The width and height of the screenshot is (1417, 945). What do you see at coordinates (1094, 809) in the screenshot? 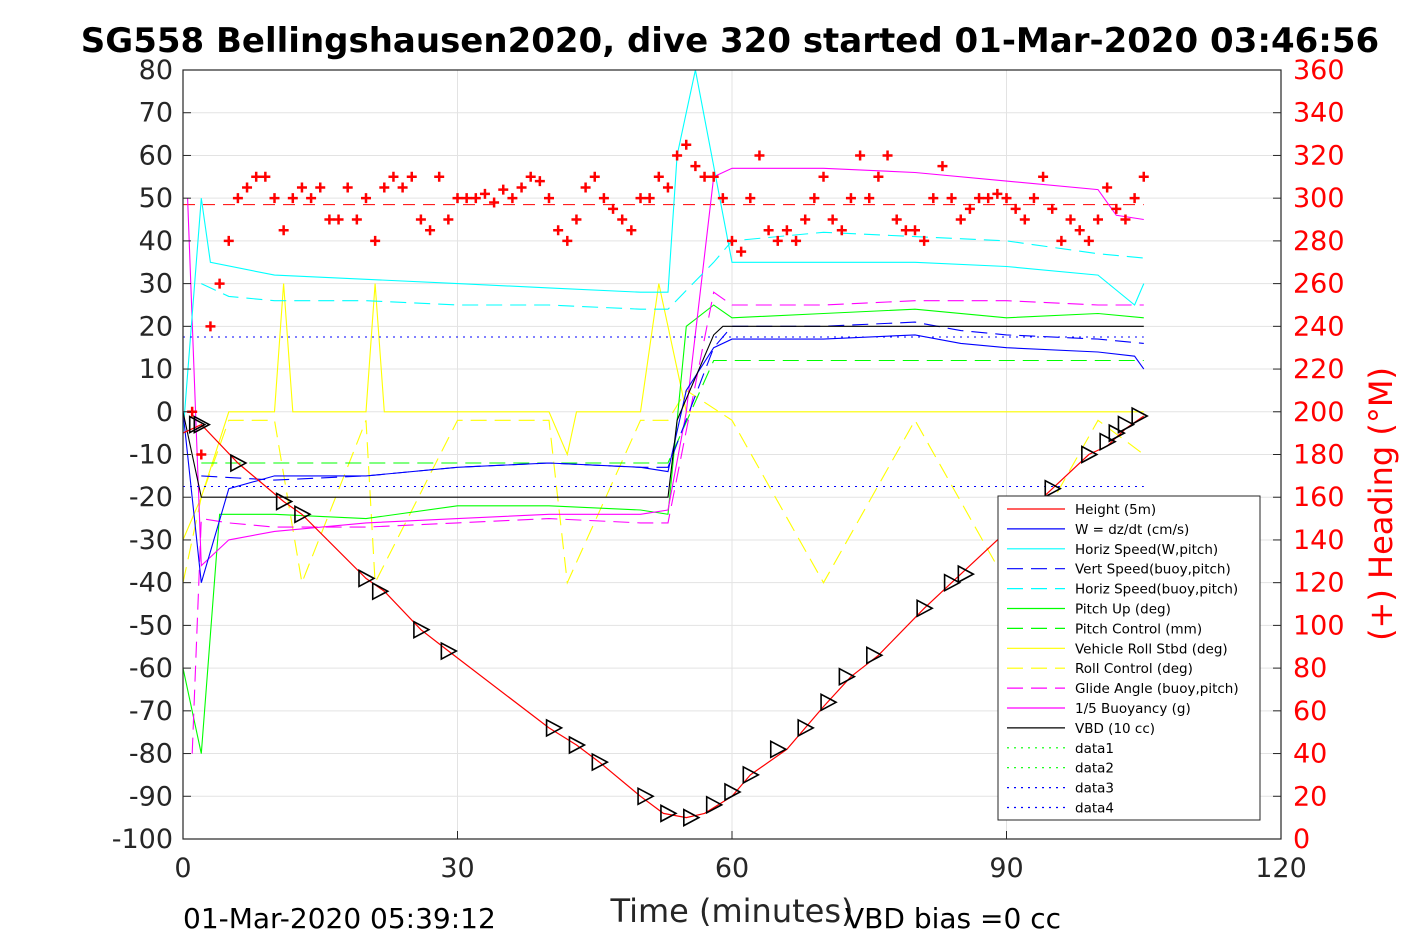
I see `legend-entry: data4` at bounding box center [1094, 809].